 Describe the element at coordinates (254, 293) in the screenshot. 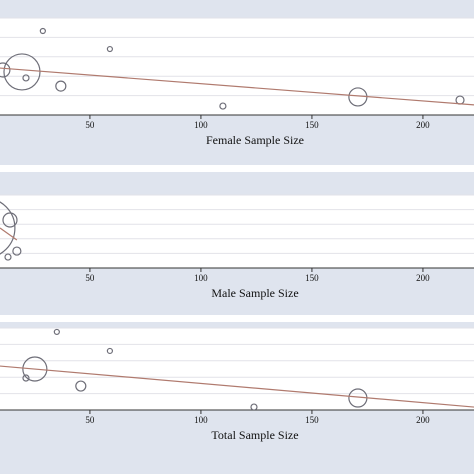

I see `x-axis-label: Male Sample Size` at that location.